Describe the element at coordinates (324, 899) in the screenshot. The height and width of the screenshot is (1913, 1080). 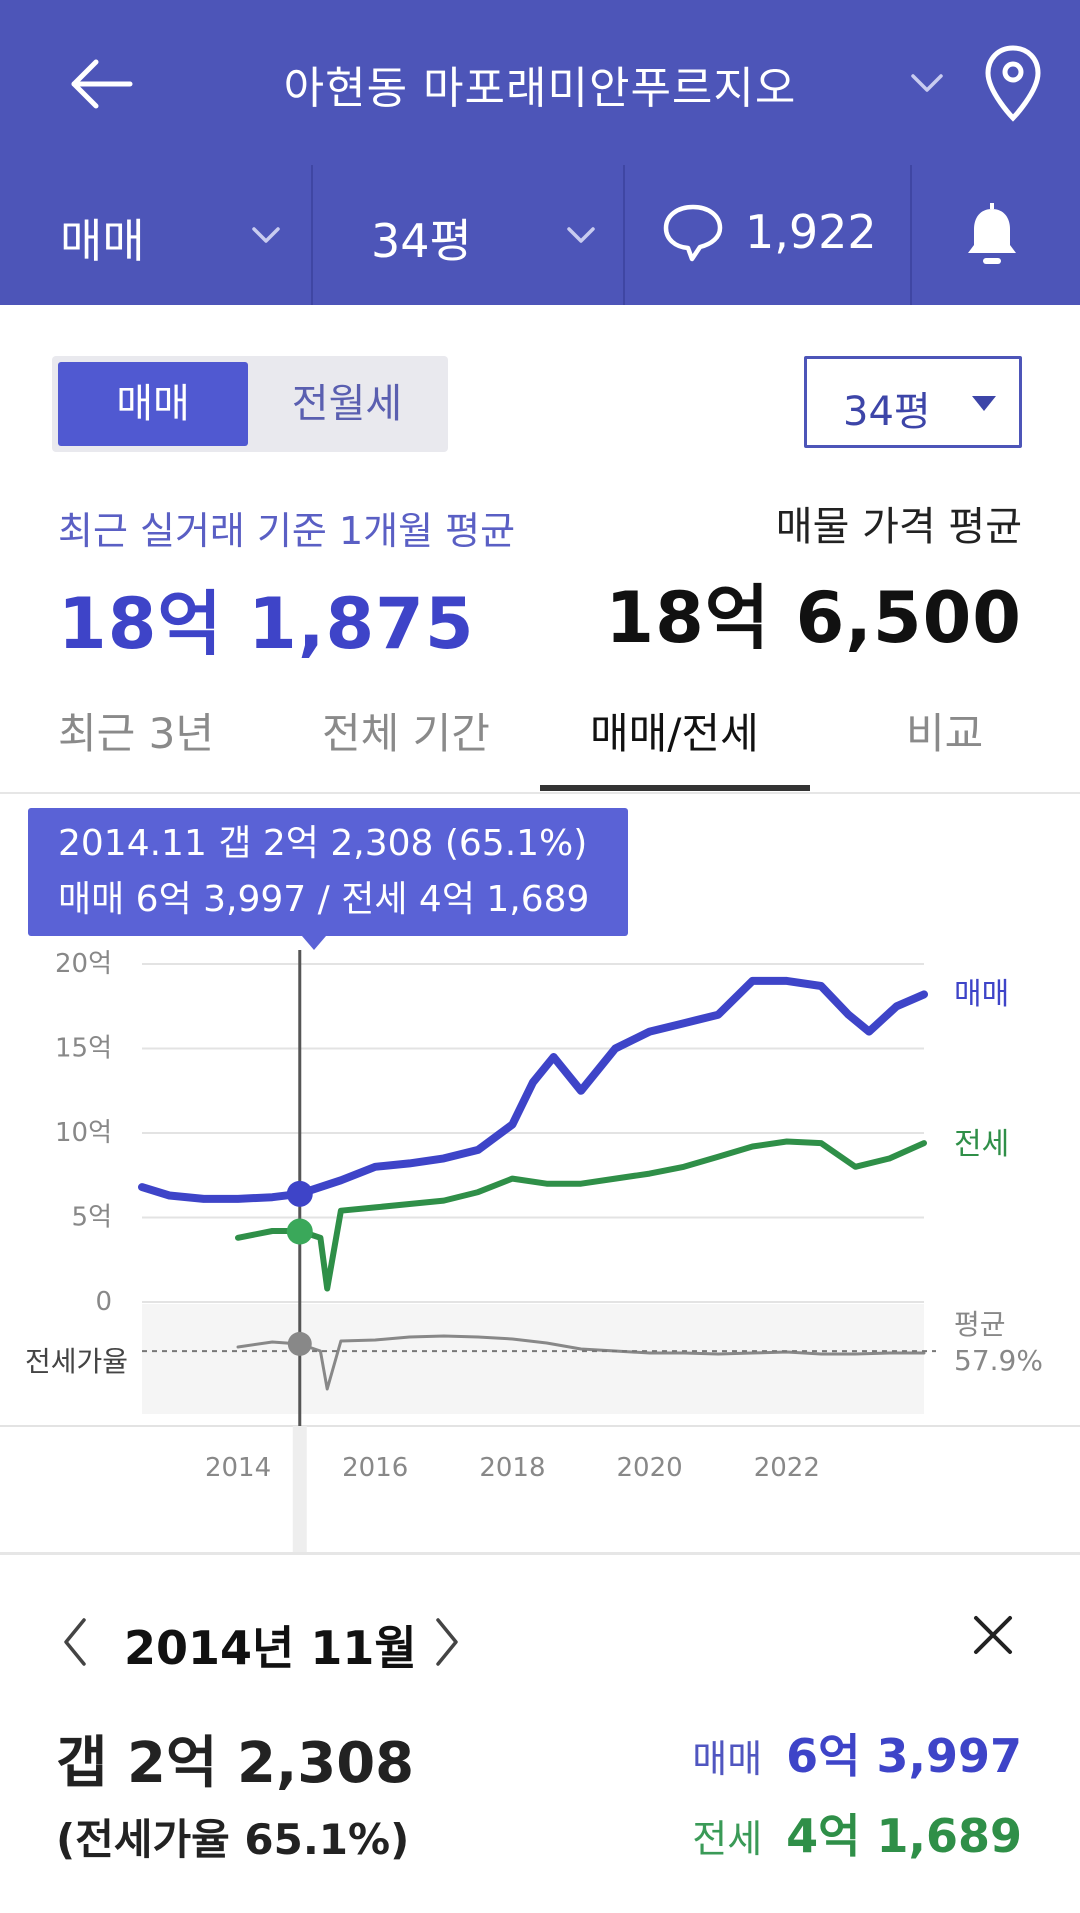
I see `tooltip-line-2: 매매 6억 3,997 / 전세 4억 1,689` at that location.